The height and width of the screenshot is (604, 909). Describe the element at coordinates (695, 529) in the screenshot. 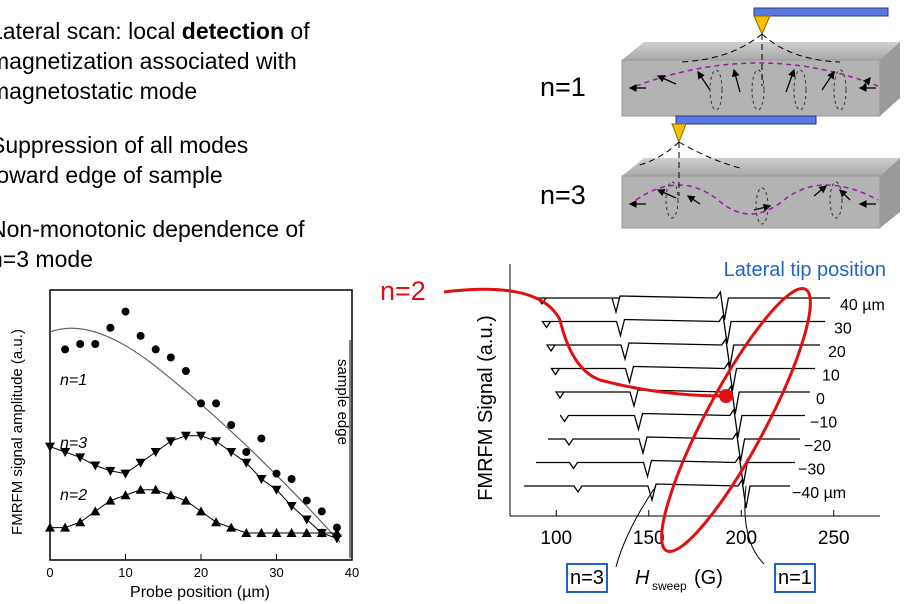

I see `main-chart-xticks: 100 150 200 250` at that location.